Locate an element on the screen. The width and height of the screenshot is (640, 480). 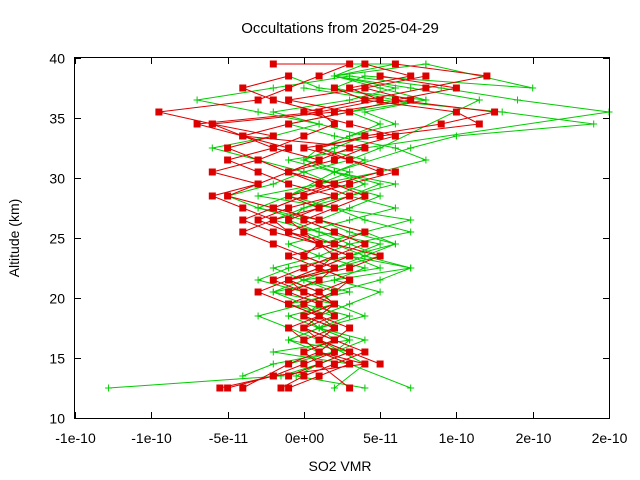
x-tick-label: 1e-10 is located at coordinates (457, 438).